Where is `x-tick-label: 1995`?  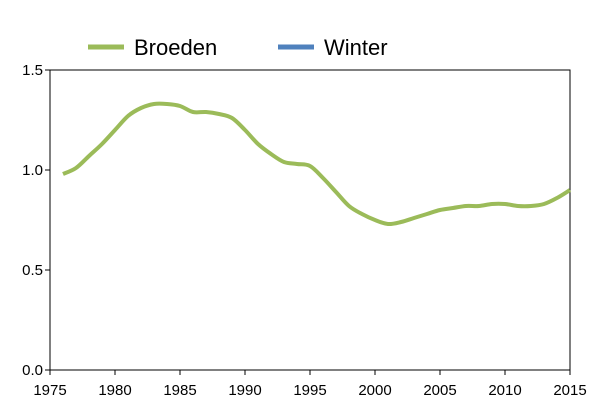
x-tick-label: 1995 is located at coordinates (309, 390).